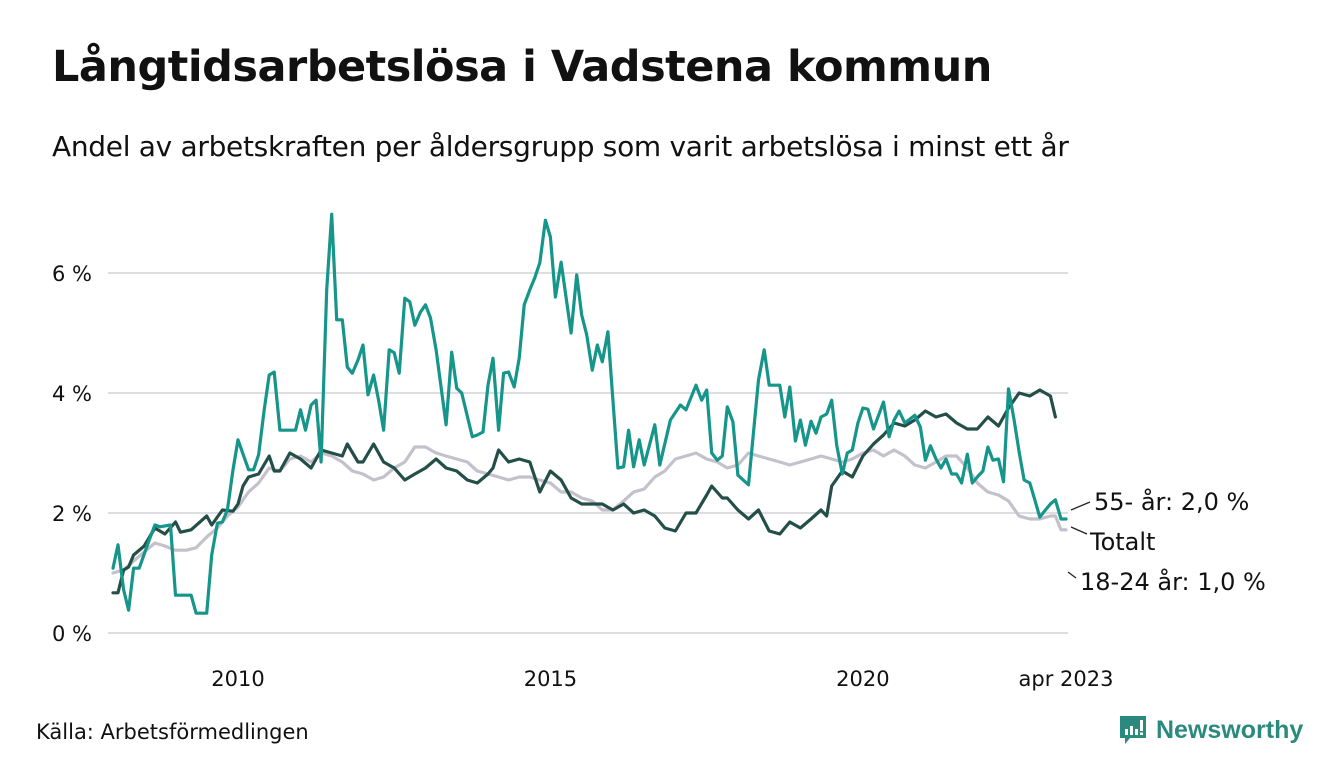  I want to click on series-label: 18-24 år: 1,0 %, so click(1173, 581).